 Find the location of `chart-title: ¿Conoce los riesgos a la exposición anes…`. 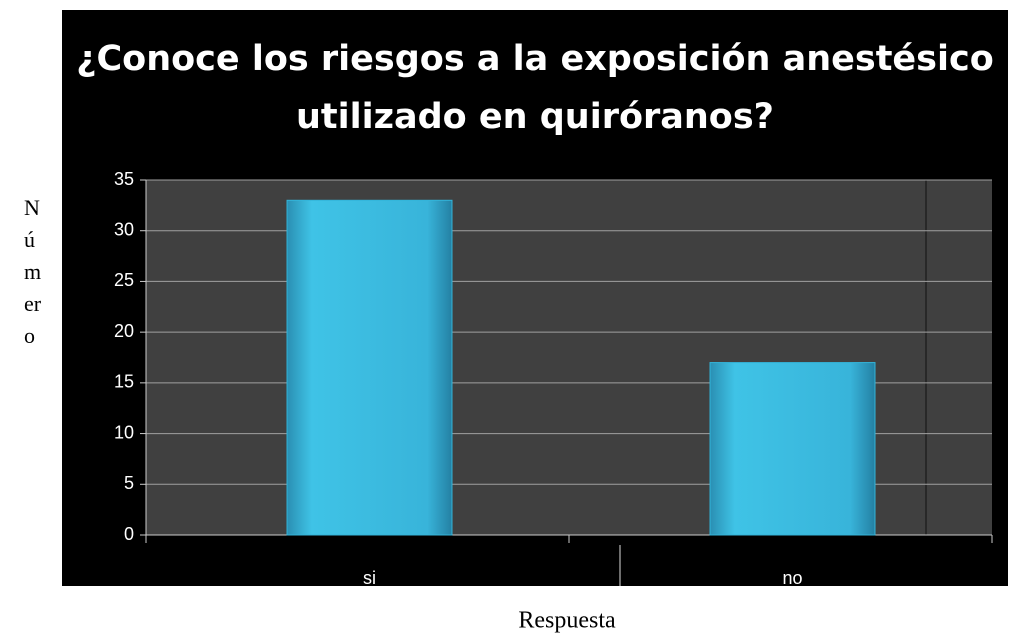

chart-title: ¿Conoce los riesgos a la exposición anes… is located at coordinates (535, 88).